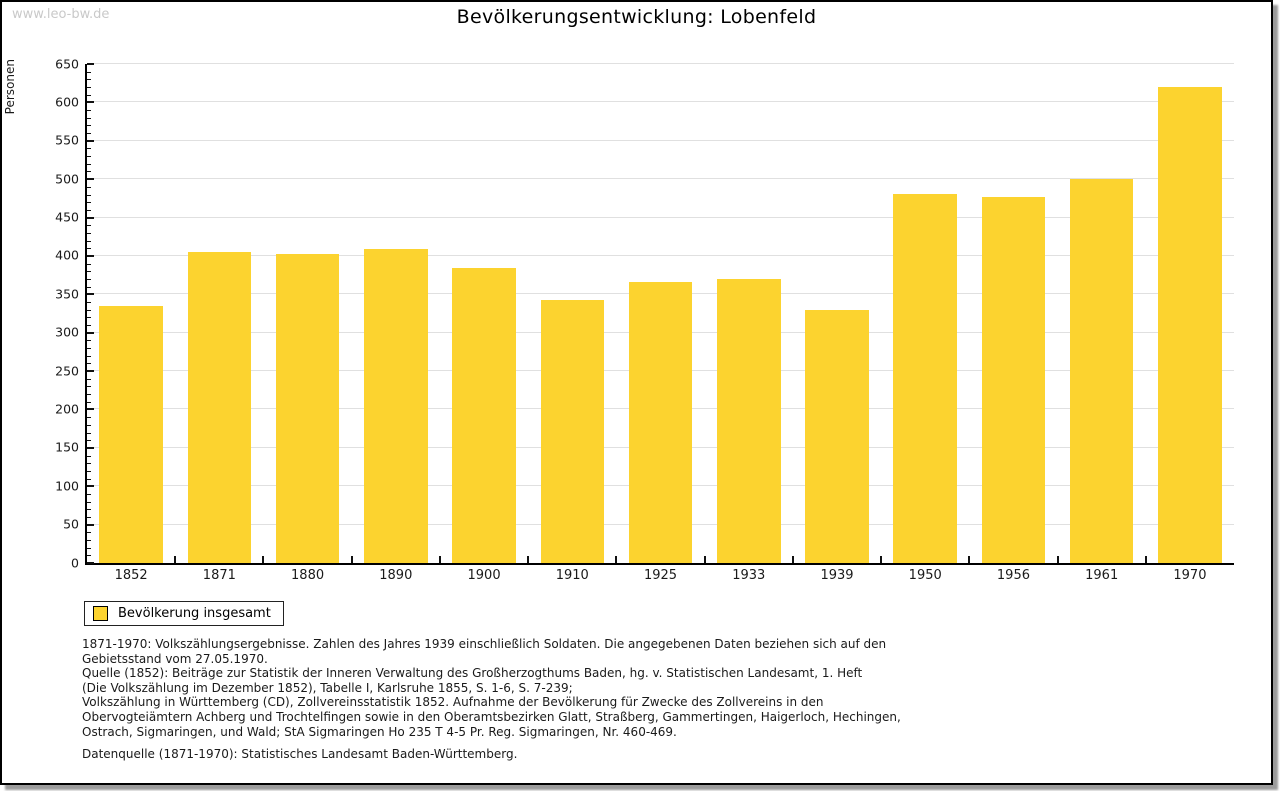  What do you see at coordinates (61, 14) in the screenshot?
I see `watermark: www.leo-bw.de` at bounding box center [61, 14].